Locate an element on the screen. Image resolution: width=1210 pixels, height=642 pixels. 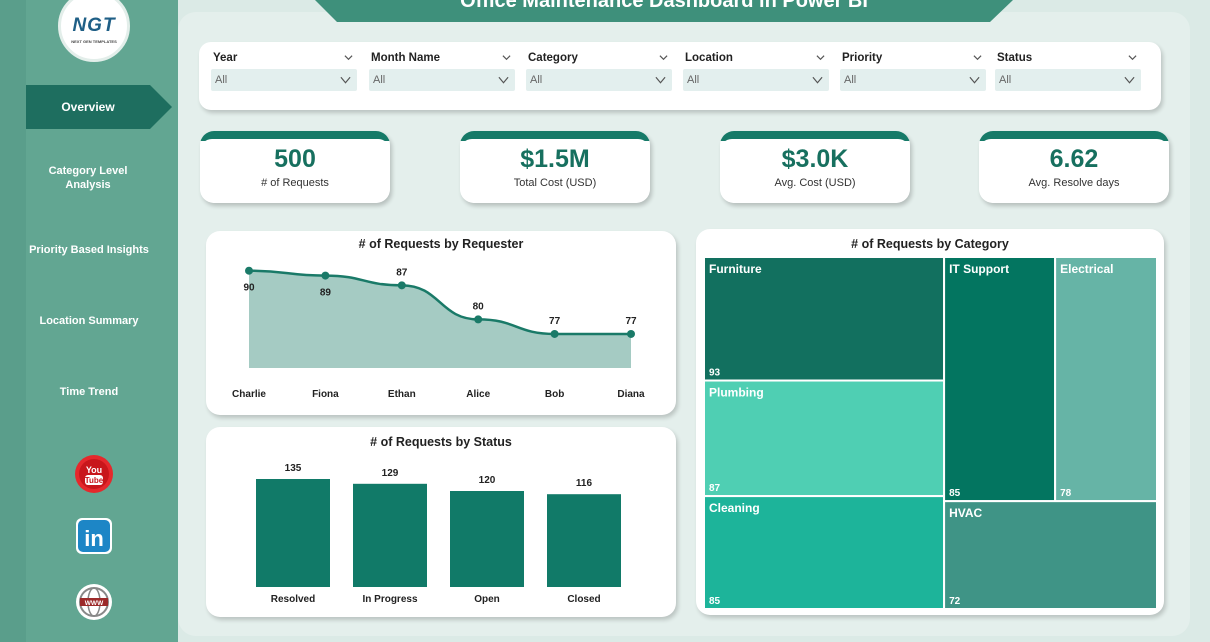
nav-item-location-summary: Location Summary is located at coordinates (89, 321).